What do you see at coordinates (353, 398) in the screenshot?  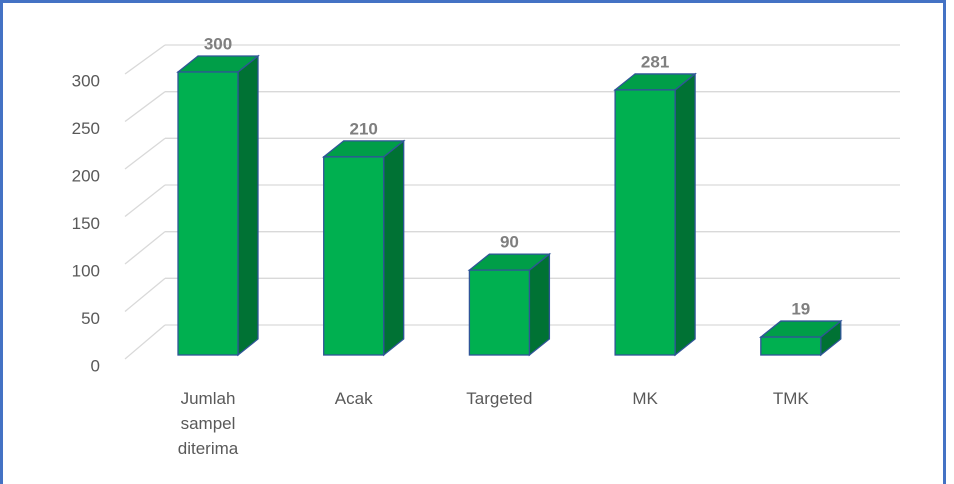 I see `x-tick-label: Acak` at bounding box center [353, 398].